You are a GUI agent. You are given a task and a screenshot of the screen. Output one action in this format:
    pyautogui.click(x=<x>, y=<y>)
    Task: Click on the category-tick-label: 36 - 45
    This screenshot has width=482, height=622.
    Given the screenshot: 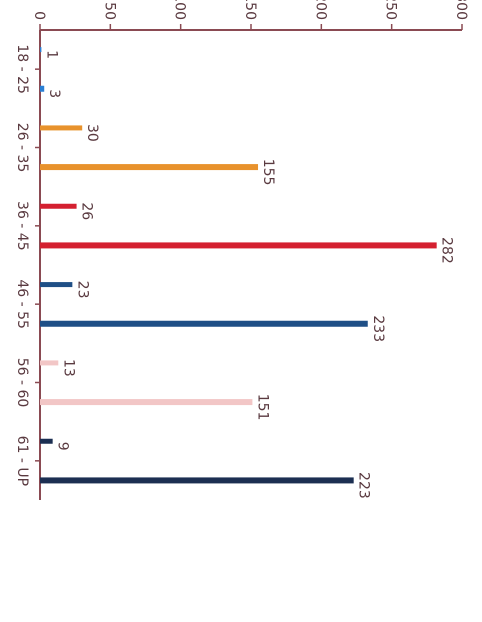 What is the action you would take?
    pyautogui.click(x=22, y=226)
    